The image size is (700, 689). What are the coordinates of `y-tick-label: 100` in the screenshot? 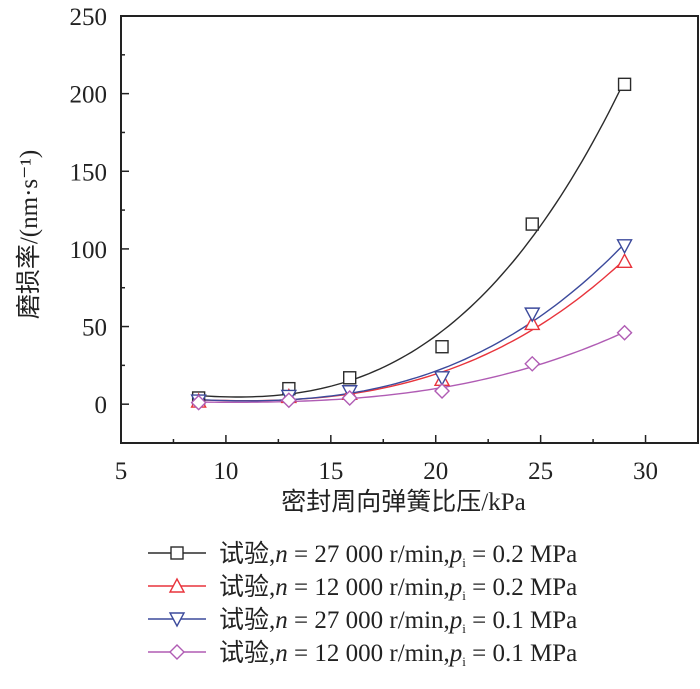 It's located at (89, 250).